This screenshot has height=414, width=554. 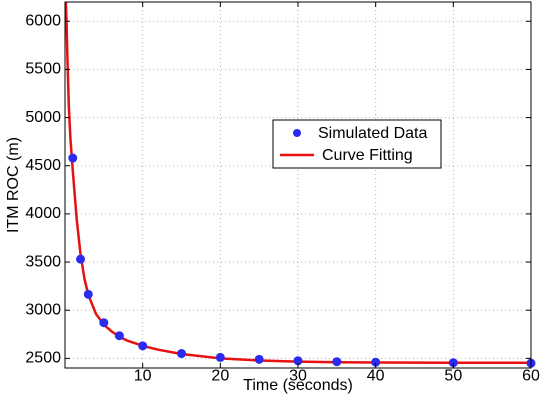 What do you see at coordinates (43, 117) in the screenshot?
I see `y-tick-label: 5000` at bounding box center [43, 117].